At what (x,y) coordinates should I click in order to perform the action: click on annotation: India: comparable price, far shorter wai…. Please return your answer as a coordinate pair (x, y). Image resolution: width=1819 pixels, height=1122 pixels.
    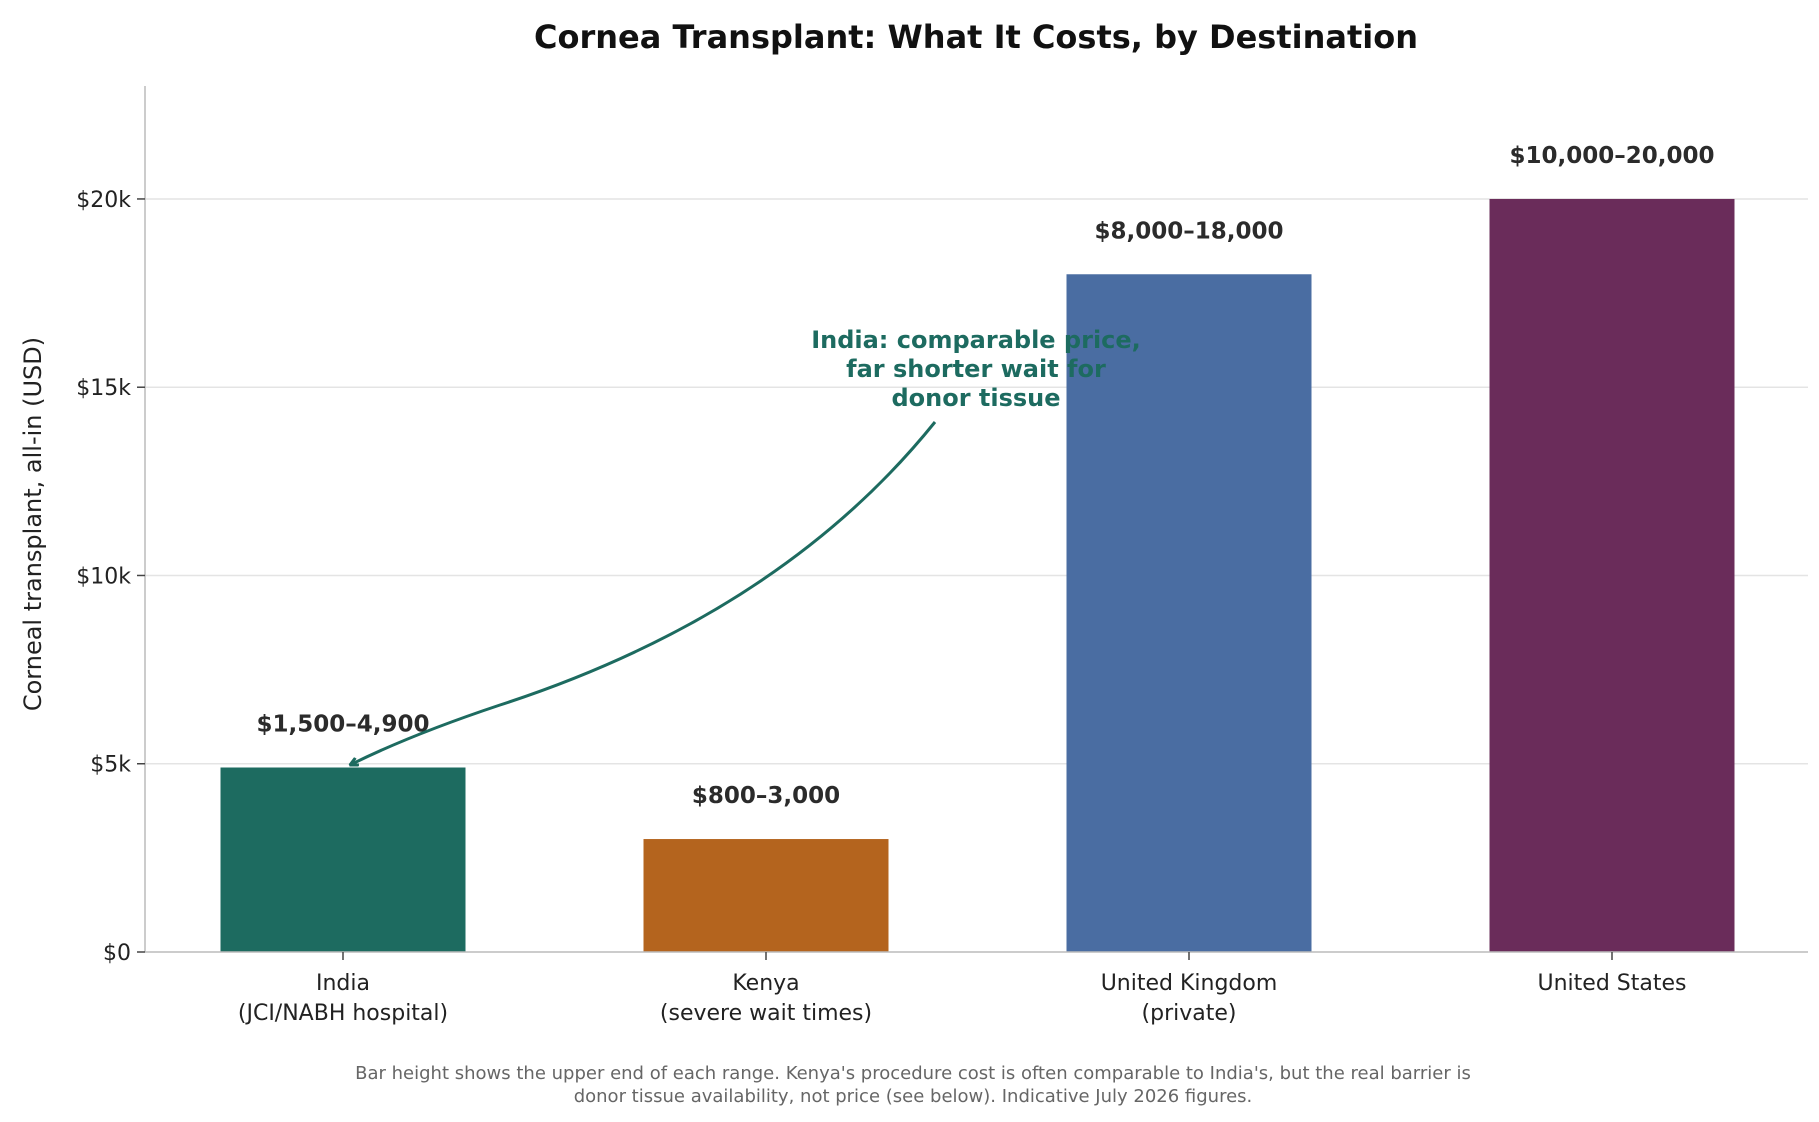
    Looking at the image, I should click on (976, 369).